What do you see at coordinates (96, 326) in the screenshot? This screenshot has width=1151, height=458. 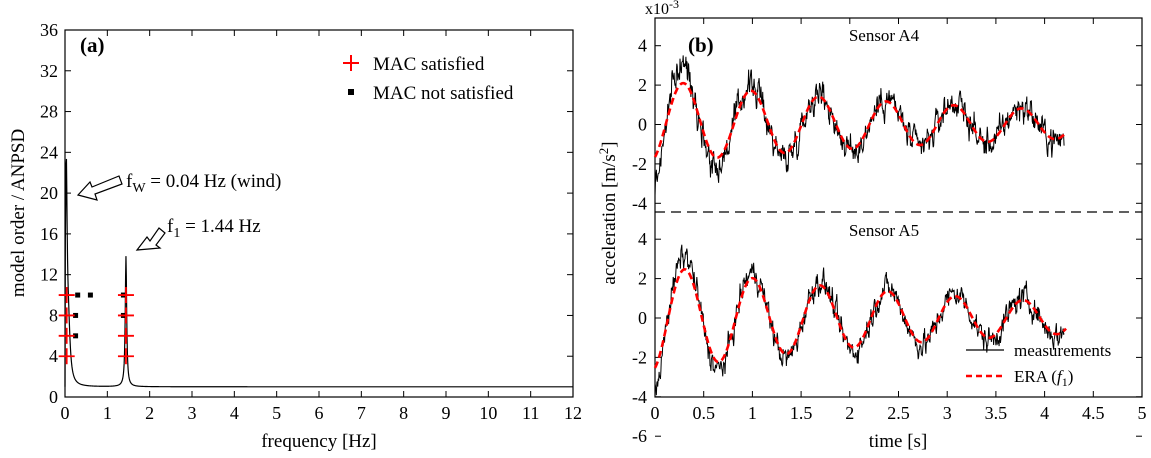 I see `panel-a-stabilization-points` at bounding box center [96, 326].